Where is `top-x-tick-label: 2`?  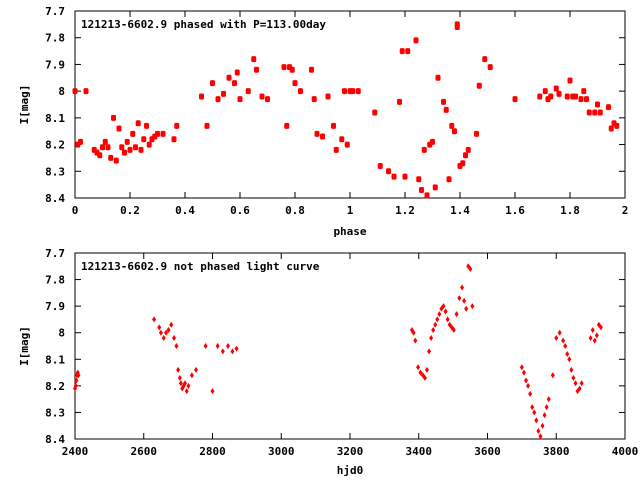 top-x-tick-label: 2 is located at coordinates (625, 210).